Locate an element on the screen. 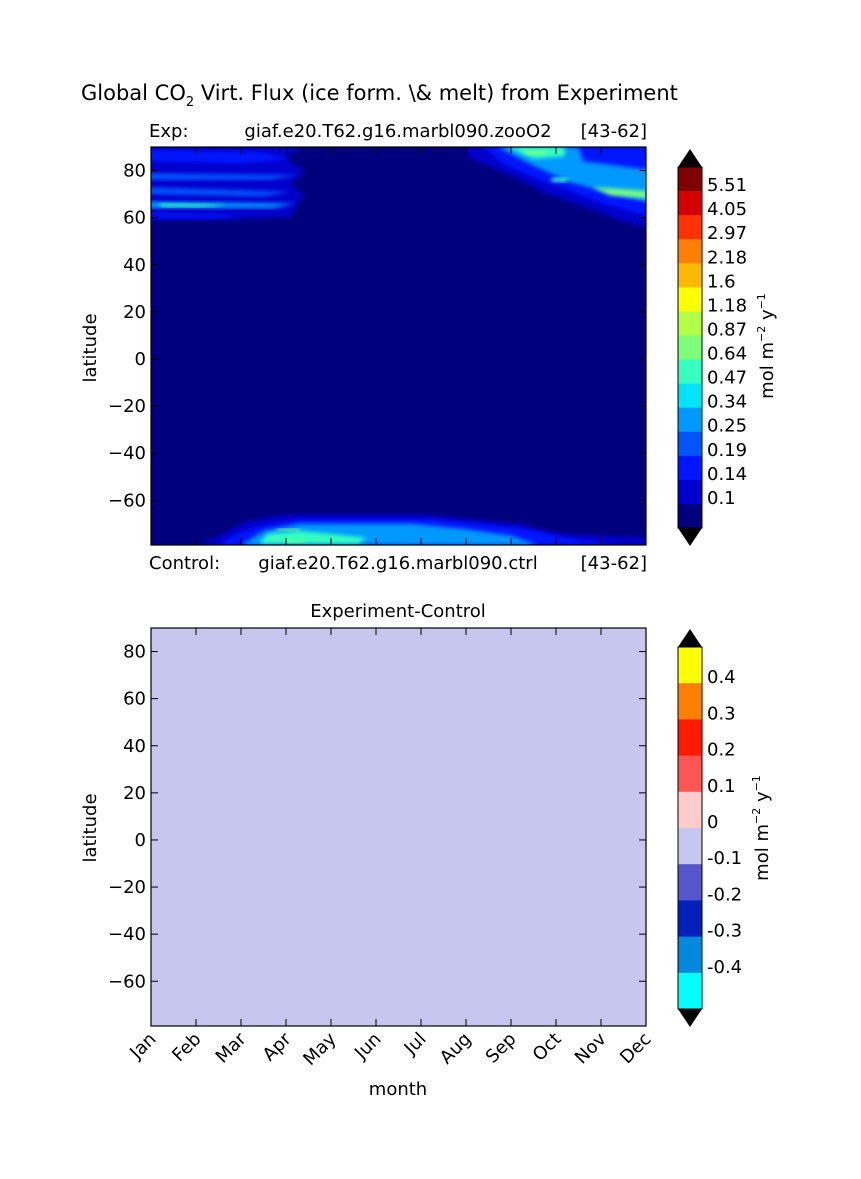 This screenshot has width=861, height=1179. colorbar-level-label: 0.19 is located at coordinates (727, 450).